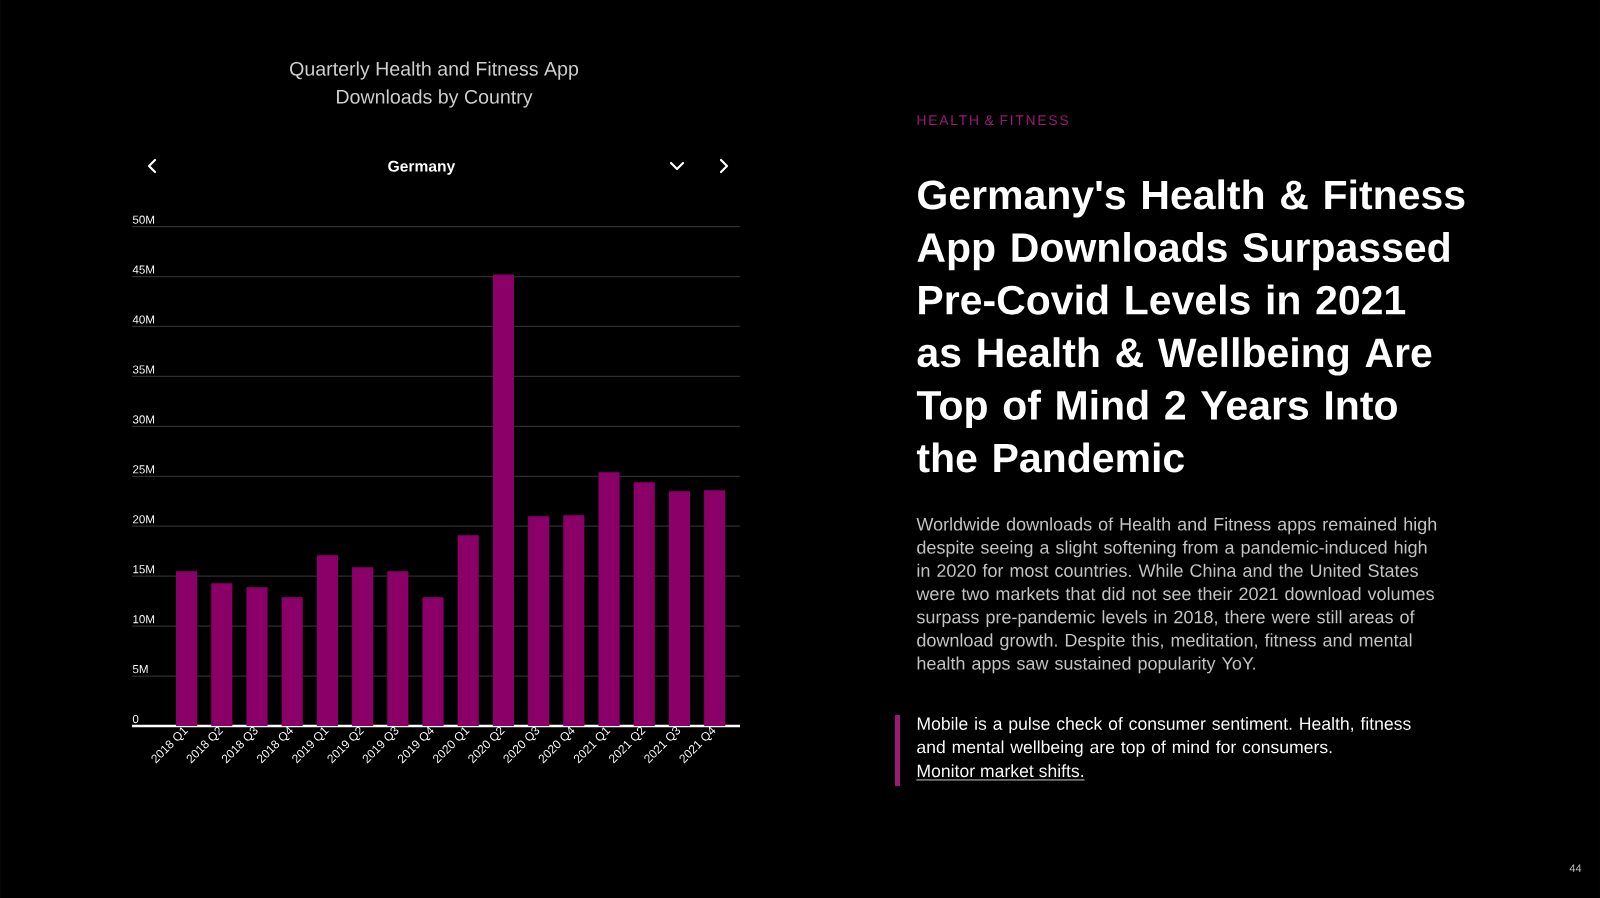 Image resolution: width=1600 pixels, height=898 pixels. What do you see at coordinates (1190, 326) in the screenshot?
I see `text: Germany's Health & Fitness App Downloads Surpassed Pre-Covid Levels in 2021 as Health & Wellbeing Are Top of Mind 2 Years Into the Pandemic` at bounding box center [1190, 326].